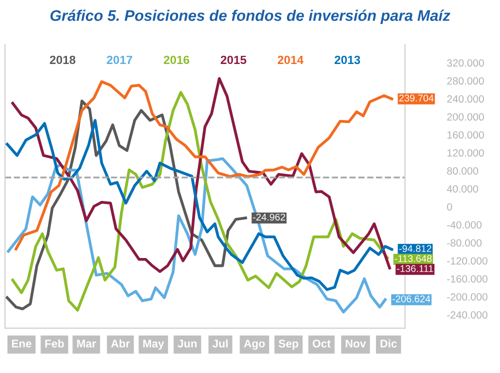 This screenshot has height=373, width=500. What do you see at coordinates (411, 298) in the screenshot?
I see `data-label: -206.624` at bounding box center [411, 298].